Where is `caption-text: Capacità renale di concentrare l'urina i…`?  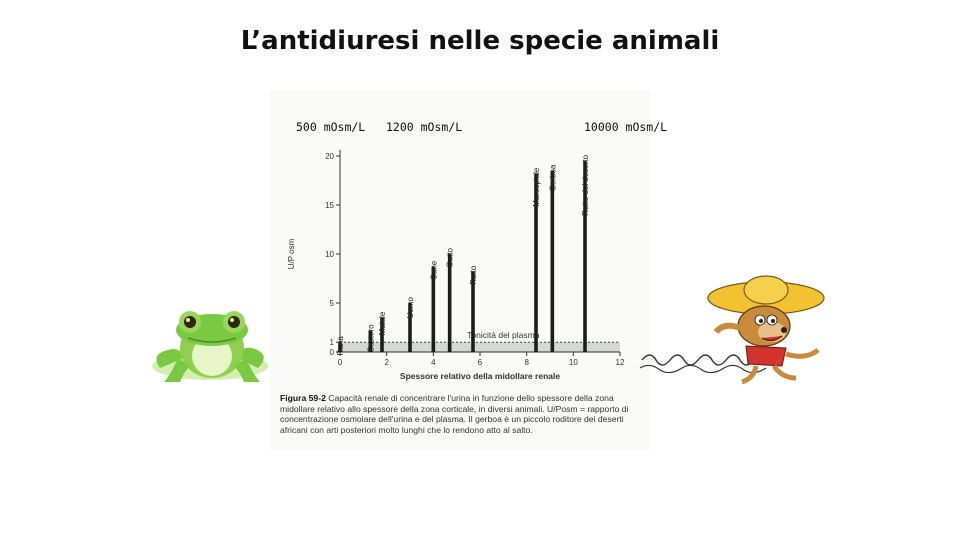
caption-text: Capacità renale di concentrare l'urina i… is located at coordinates (454, 414).